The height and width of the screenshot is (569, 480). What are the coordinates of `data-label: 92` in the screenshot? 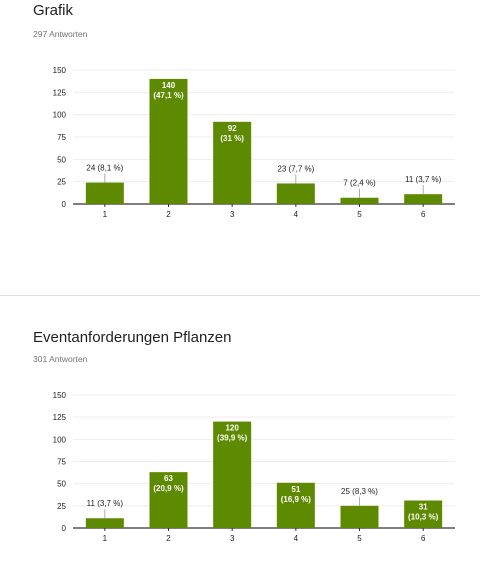 It's located at (232, 128).